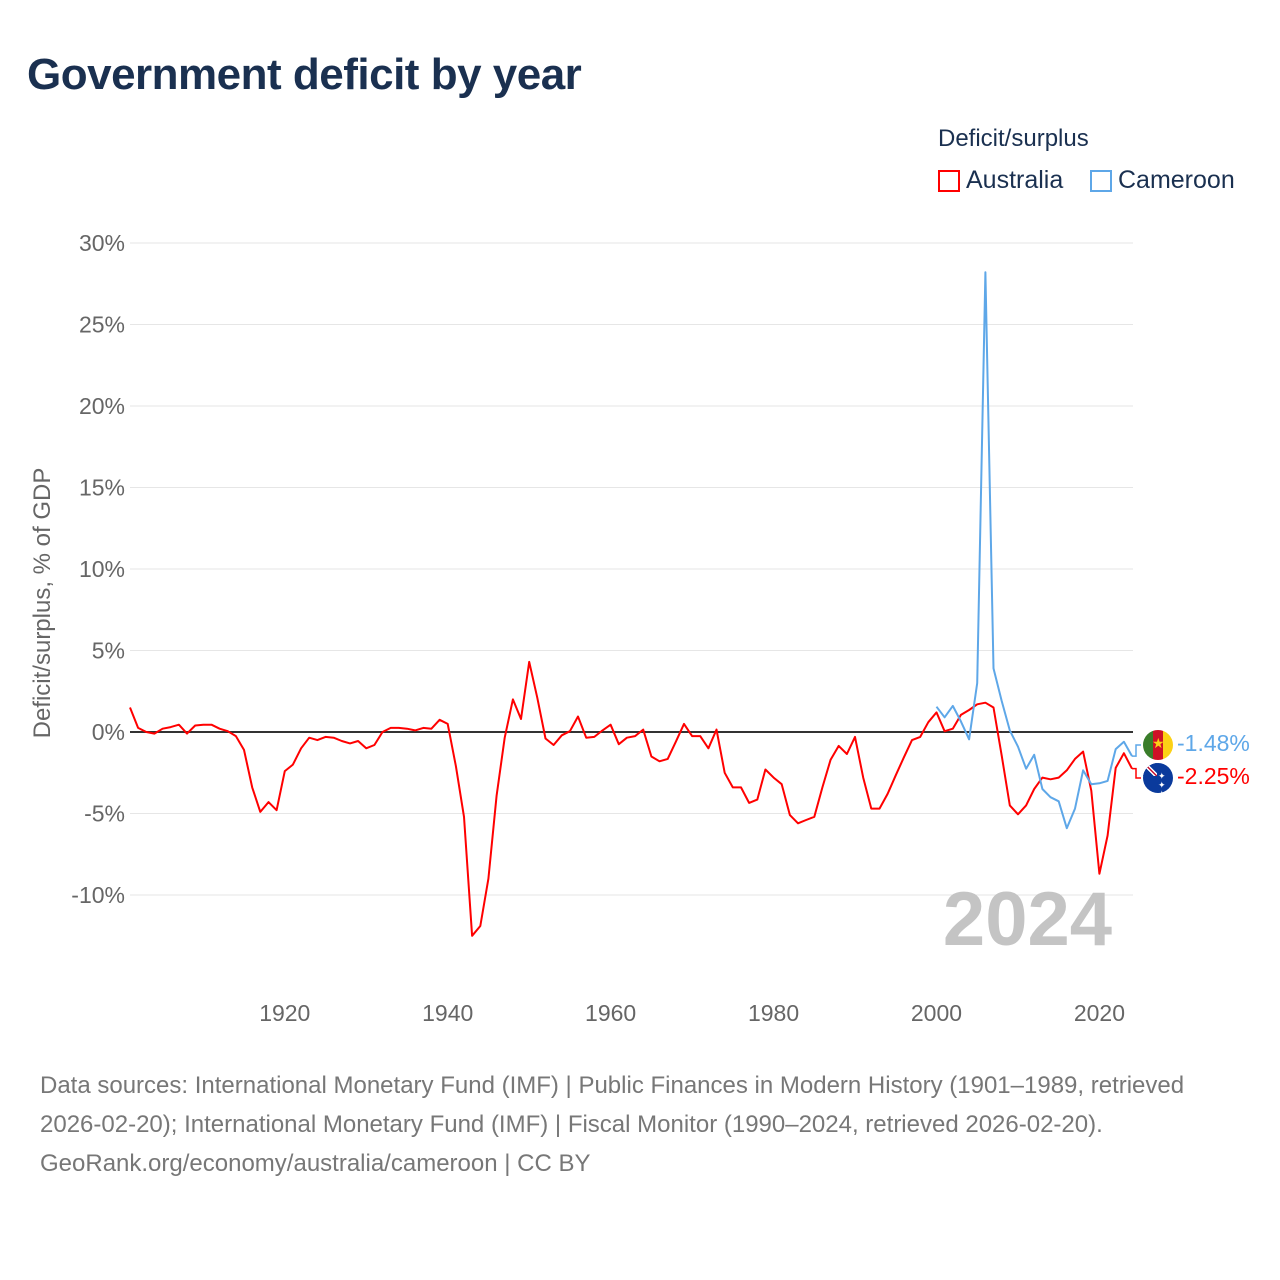 The height and width of the screenshot is (1280, 1280). What do you see at coordinates (304, 74) in the screenshot?
I see `chart-title: Government deficit by year` at bounding box center [304, 74].